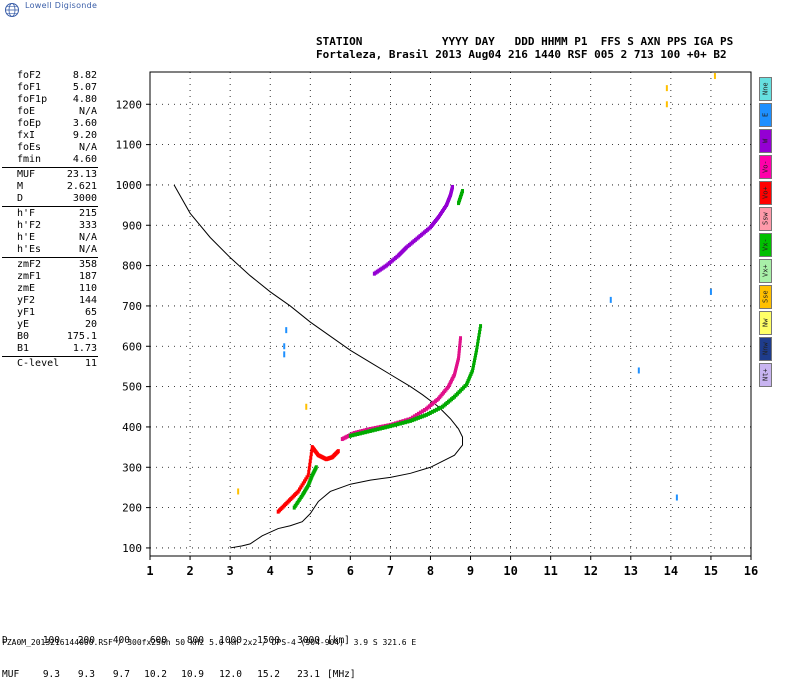 Image resolution: width=800 pixels, height=692 pixels. What do you see at coordinates (711, 571) in the screenshot?
I see `x-tick-label: 15` at bounding box center [711, 571].